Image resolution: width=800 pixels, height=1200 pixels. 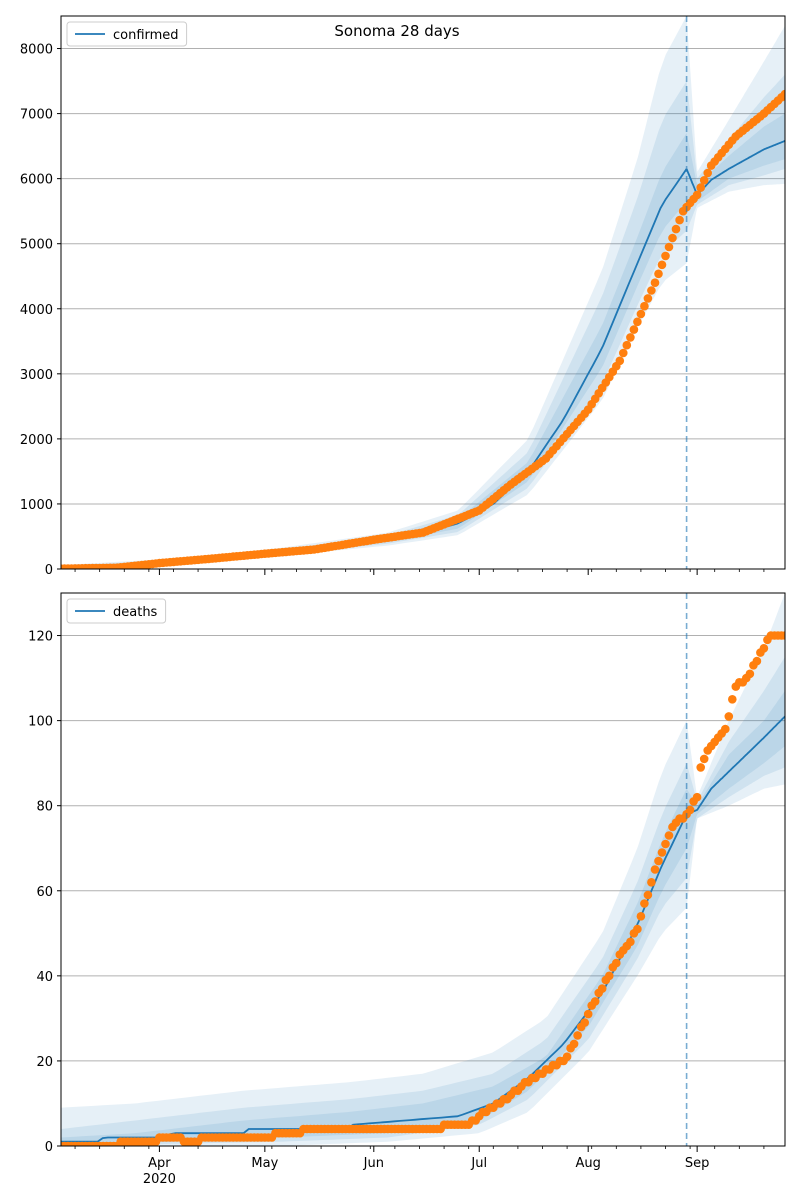 I want to click on x-tick-label: Jul, so click(x=478, y=1163).